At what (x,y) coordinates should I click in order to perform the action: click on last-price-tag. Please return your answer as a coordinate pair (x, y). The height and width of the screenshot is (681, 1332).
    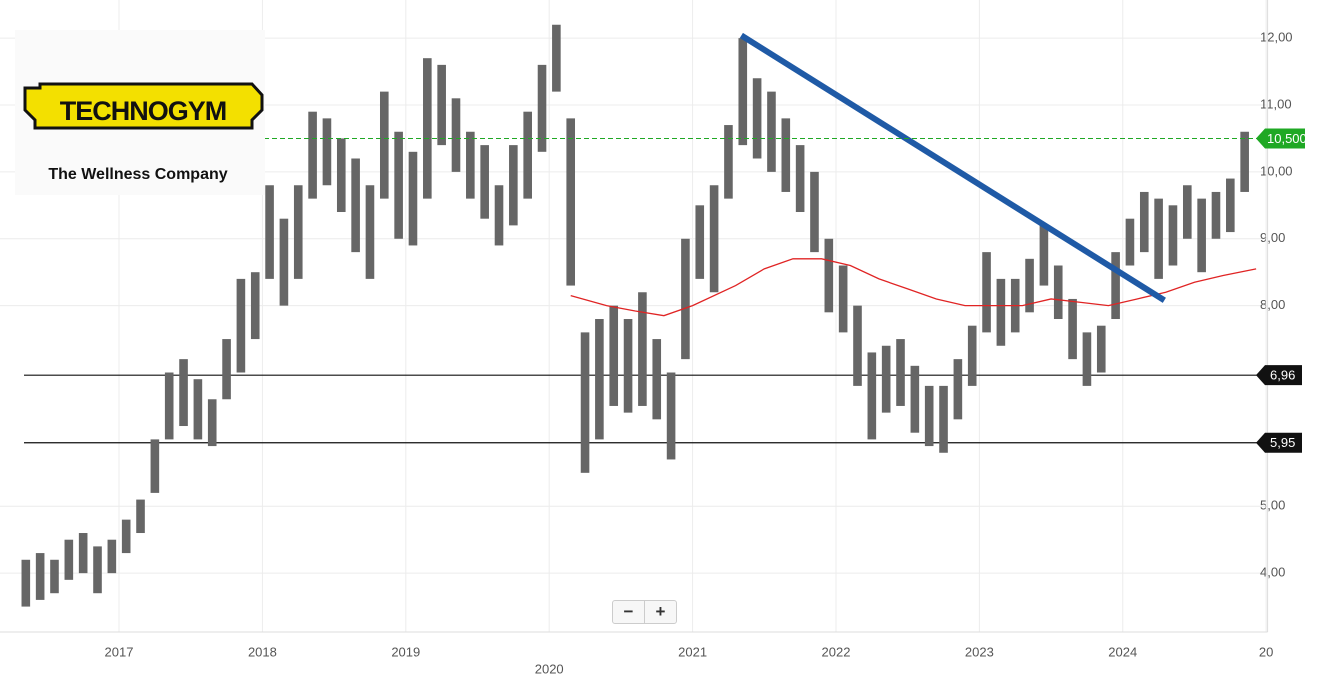
    Looking at the image, I should click on (1280, 138).